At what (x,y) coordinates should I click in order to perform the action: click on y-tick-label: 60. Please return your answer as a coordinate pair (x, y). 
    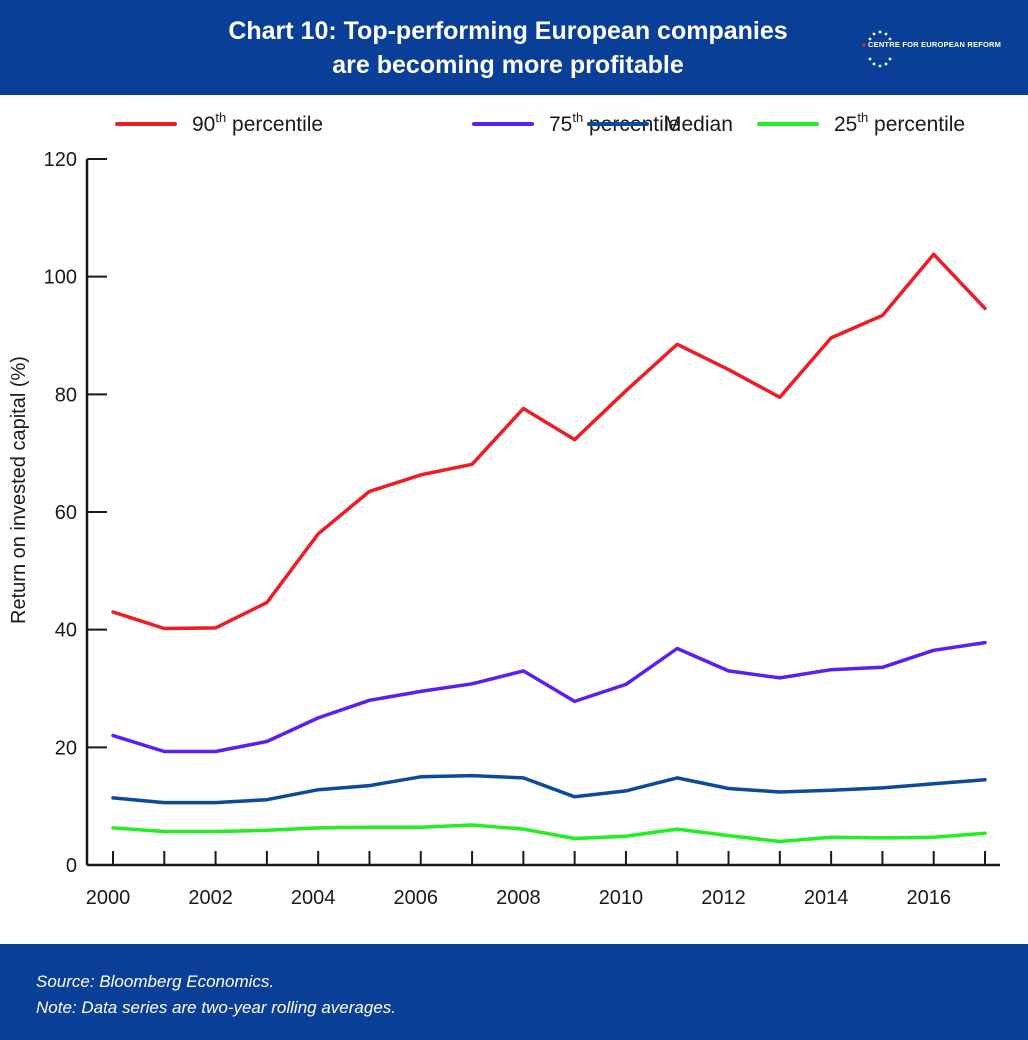
    Looking at the image, I should click on (66, 513).